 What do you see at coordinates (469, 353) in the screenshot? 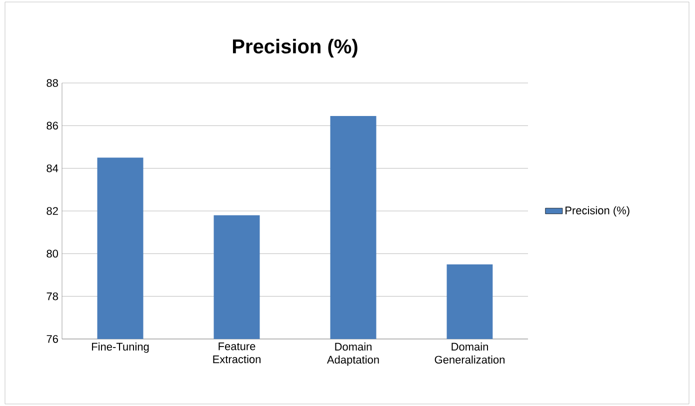
I see `x-tick-label: Domain Generalization` at bounding box center [469, 353].